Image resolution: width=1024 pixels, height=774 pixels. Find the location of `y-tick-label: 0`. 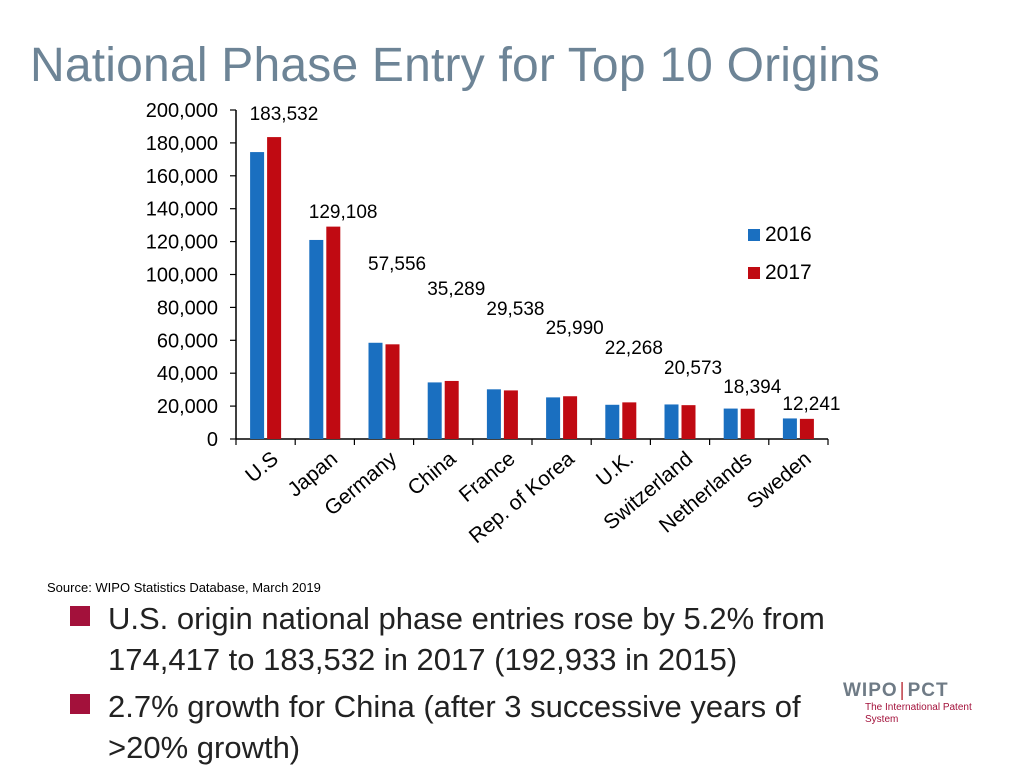

y-tick-label: 0 is located at coordinates (212, 440).